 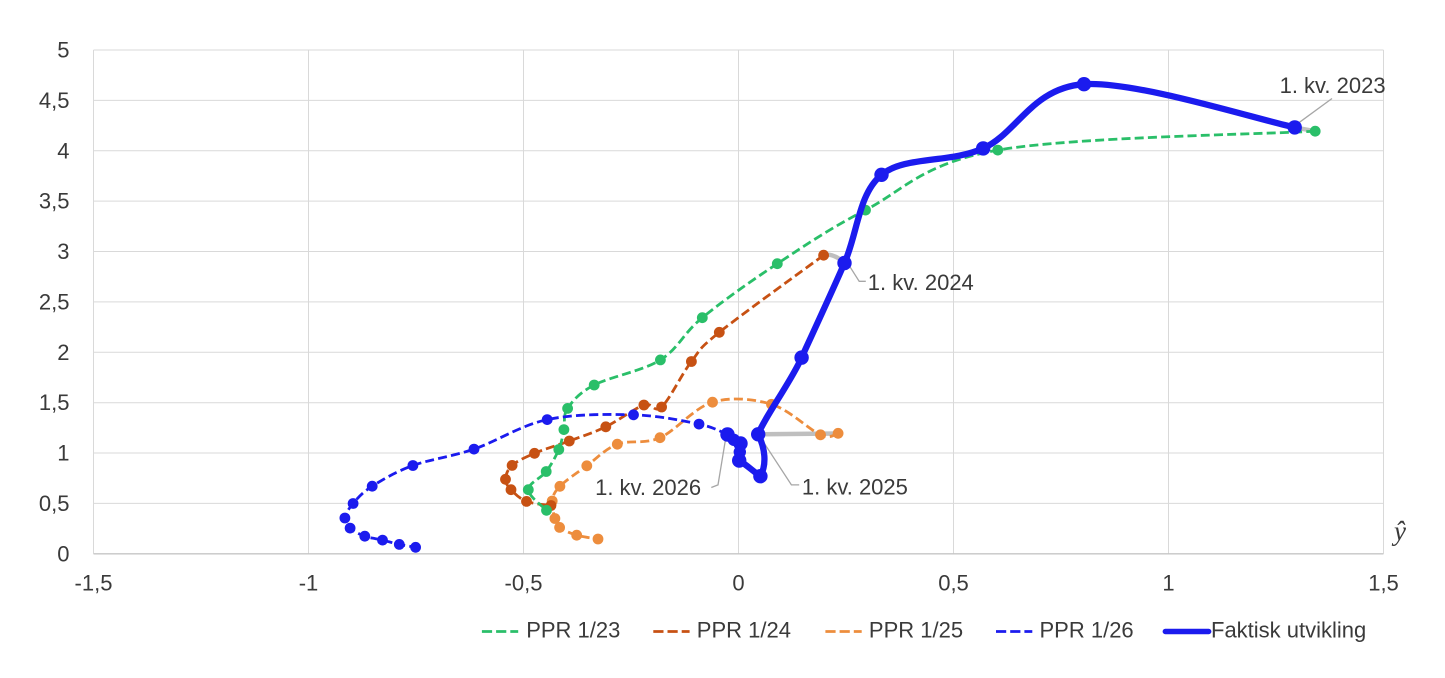 I want to click on svg-text: -0,5, so click(x=524, y=583).